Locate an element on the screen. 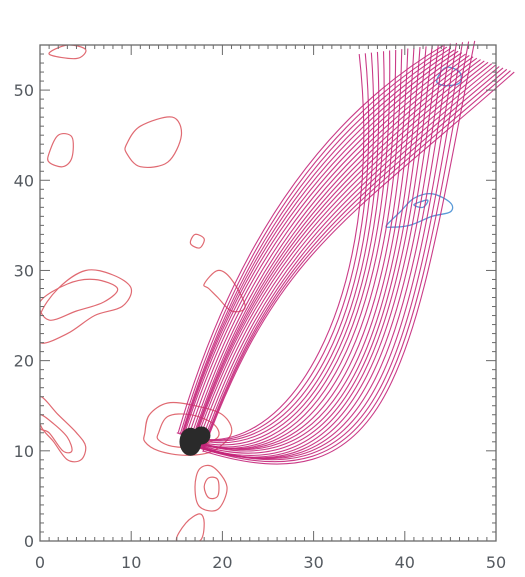  negative-contour-upper-right-blob is located at coordinates (449, 76).